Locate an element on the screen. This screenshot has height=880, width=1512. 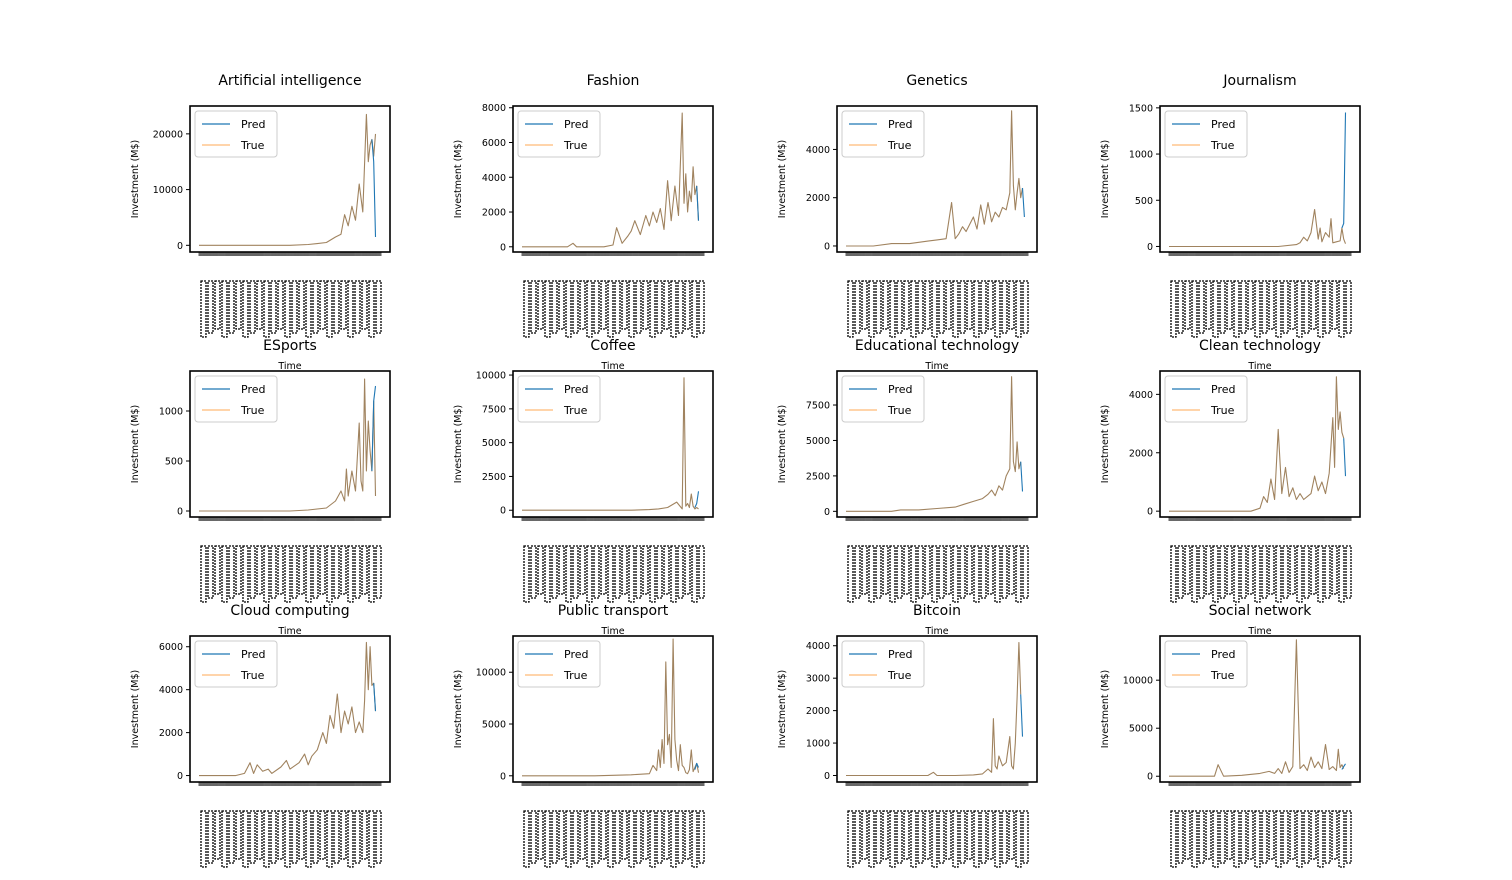
chart-title: Public transport is located at coordinates (613, 611).